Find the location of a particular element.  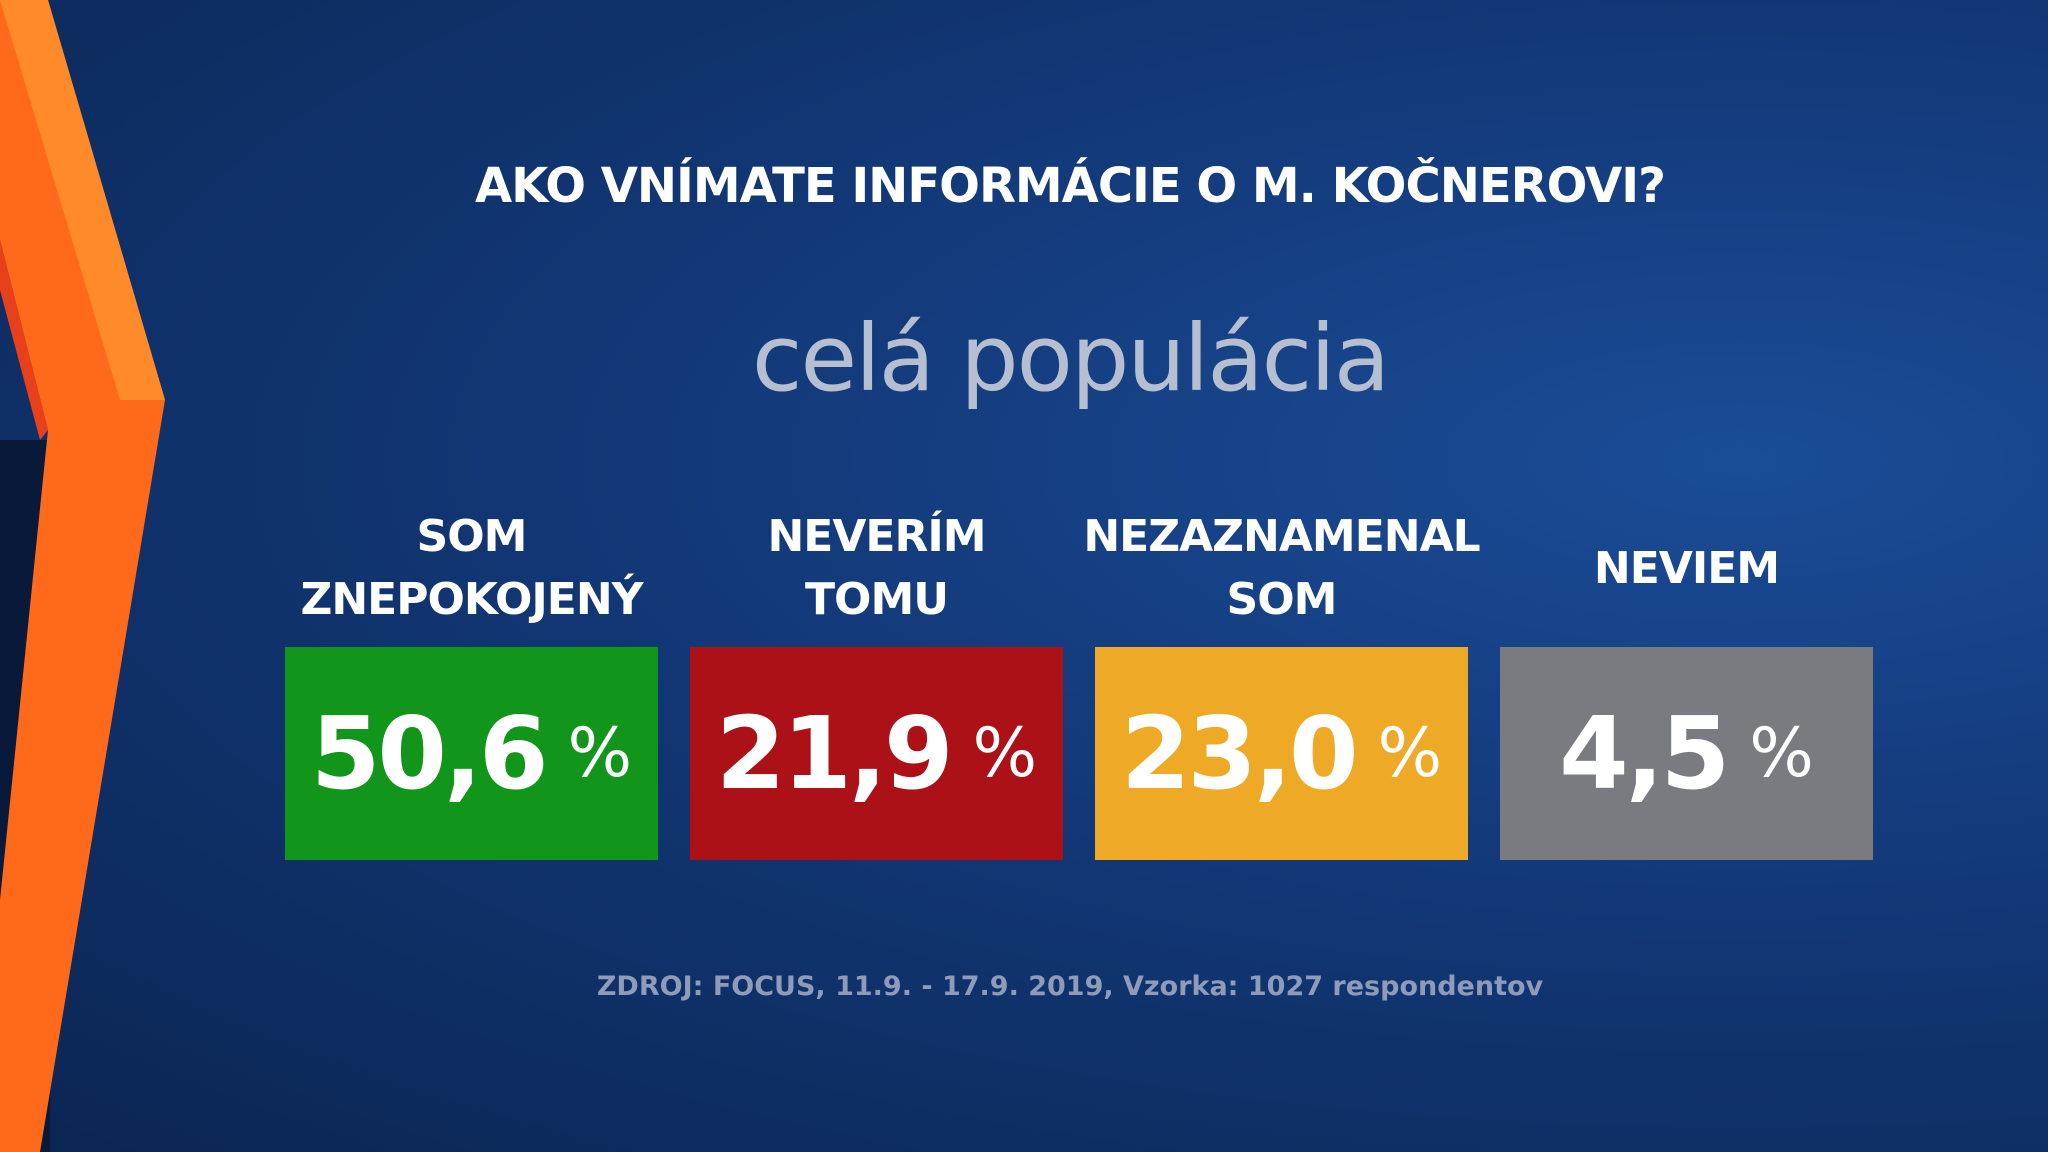

label-line: NEVERÍM is located at coordinates (876, 536).